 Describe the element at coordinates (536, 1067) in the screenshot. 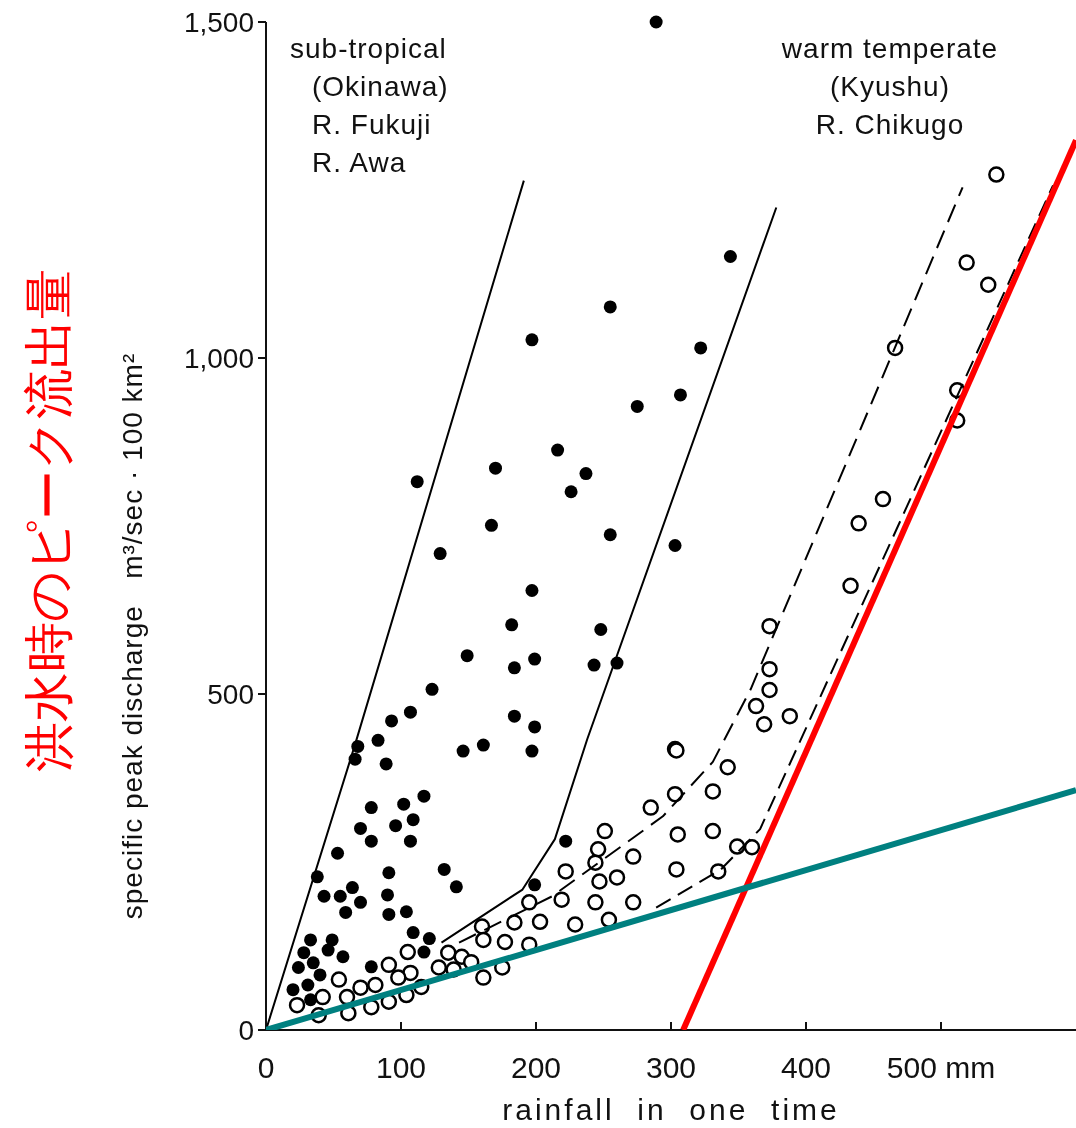

I see `x-tick-label: 200` at that location.